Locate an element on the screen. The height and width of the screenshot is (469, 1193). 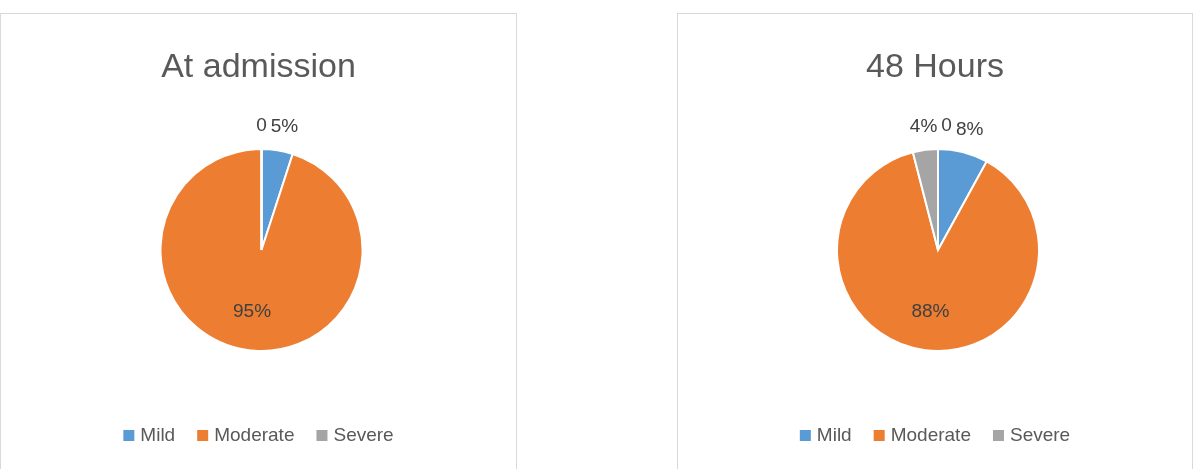
data-label: 88% is located at coordinates (930, 311).